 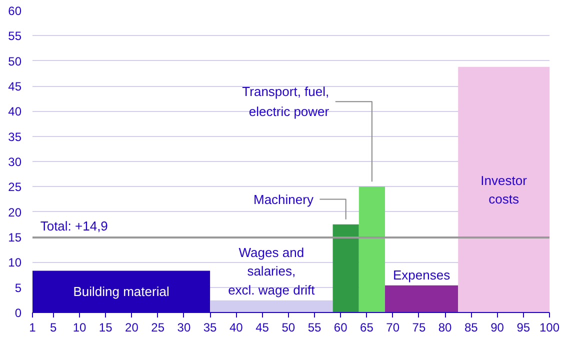 I want to click on x-tick-label: 70, so click(x=393, y=327).